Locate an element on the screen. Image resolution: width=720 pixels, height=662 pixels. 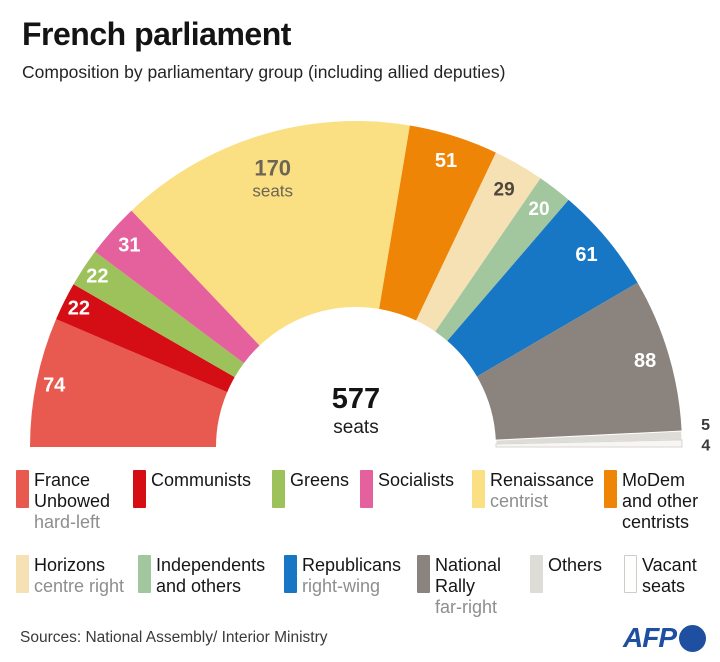
legend-swatch-greens is located at coordinates (278, 489).